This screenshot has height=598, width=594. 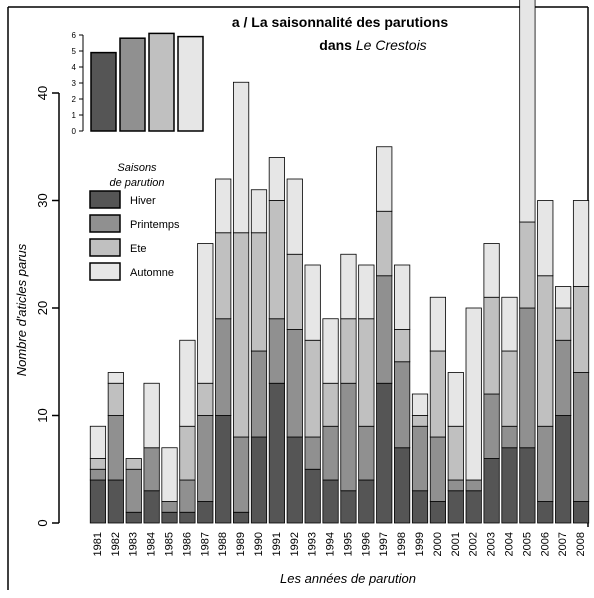 What do you see at coordinates (438, 544) in the screenshot?
I see `x-tick-label: 2000` at bounding box center [438, 544].